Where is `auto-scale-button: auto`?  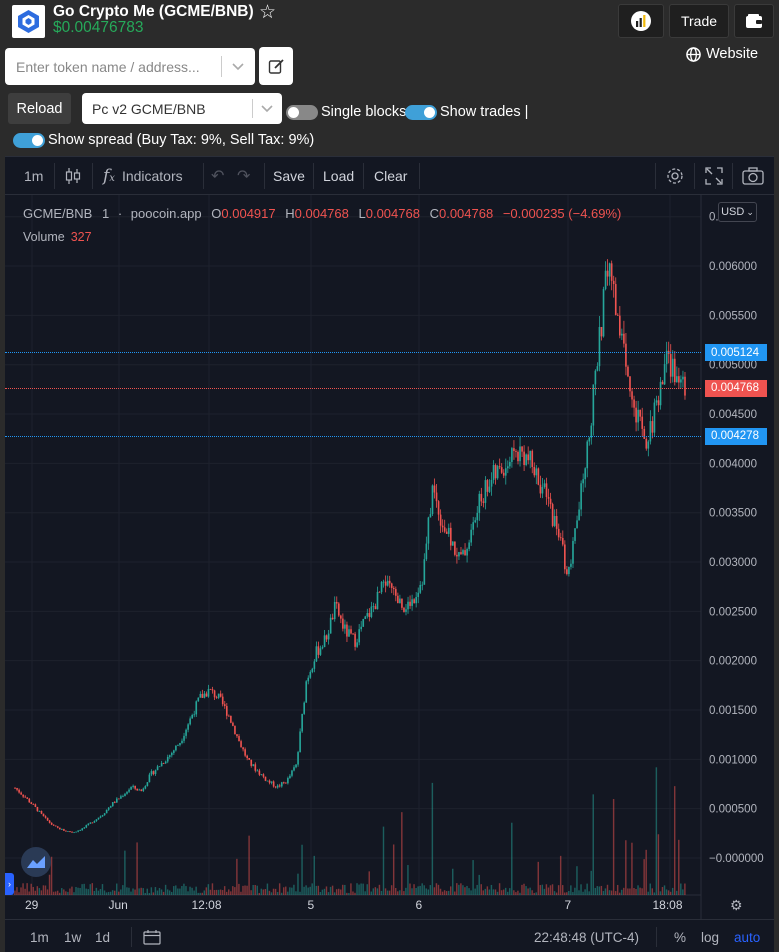
auto-scale-button: auto is located at coordinates (747, 937).